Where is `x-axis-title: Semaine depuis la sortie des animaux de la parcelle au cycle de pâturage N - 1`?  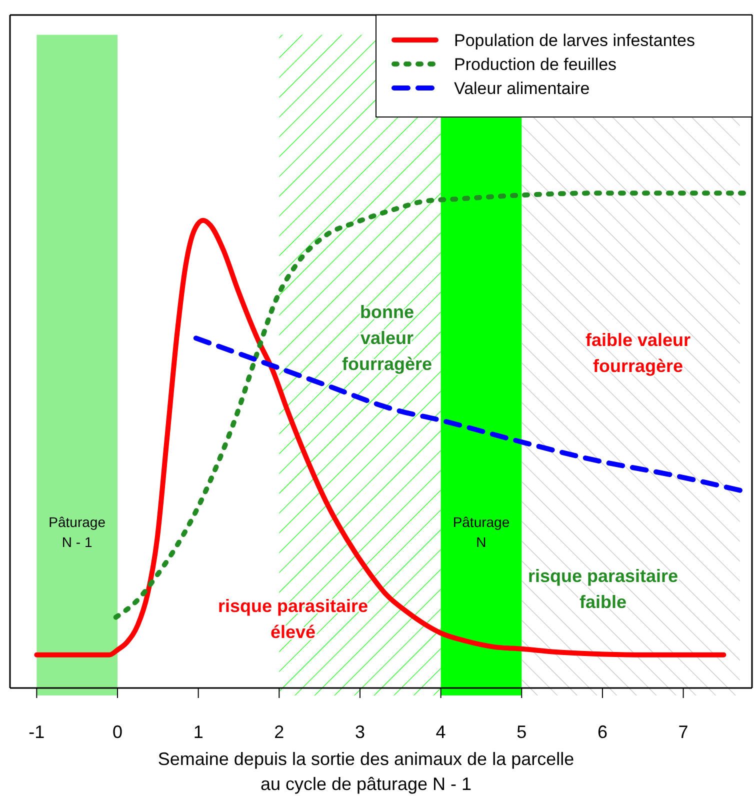 x-axis-title: Semaine depuis la sortie des animaux de la parcelle au cycle de pâturage N - 1 is located at coordinates (366, 771).